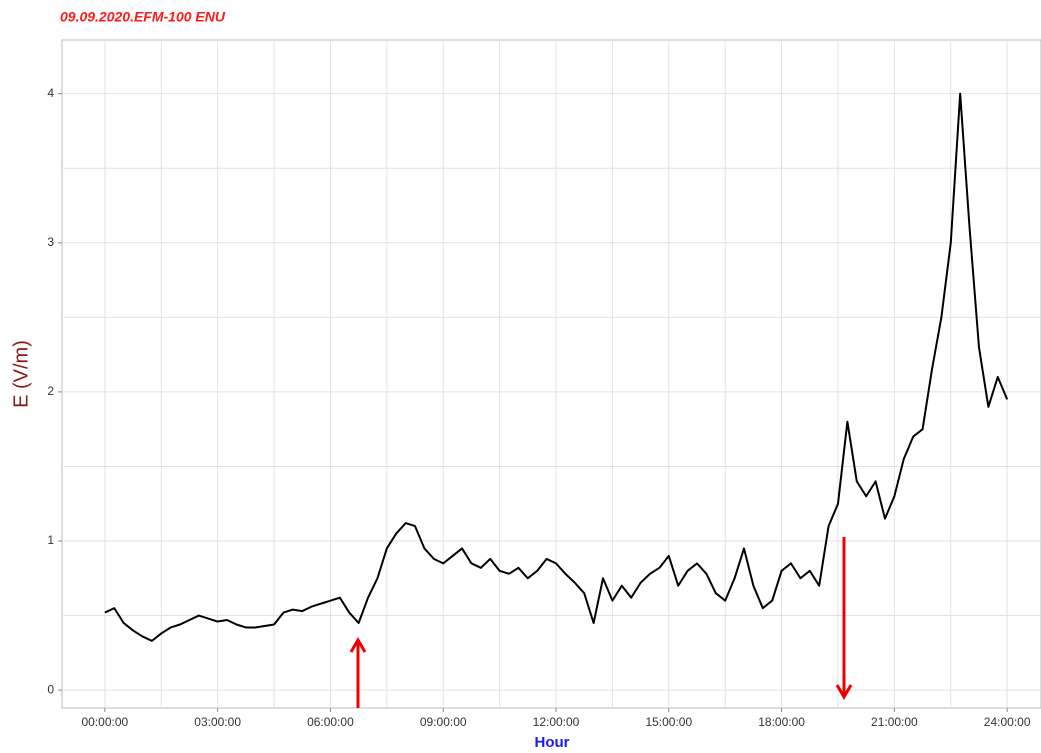 This screenshot has height=753, width=1041. What do you see at coordinates (668, 722) in the screenshot?
I see `x-tick-label: 15:00:00` at bounding box center [668, 722].